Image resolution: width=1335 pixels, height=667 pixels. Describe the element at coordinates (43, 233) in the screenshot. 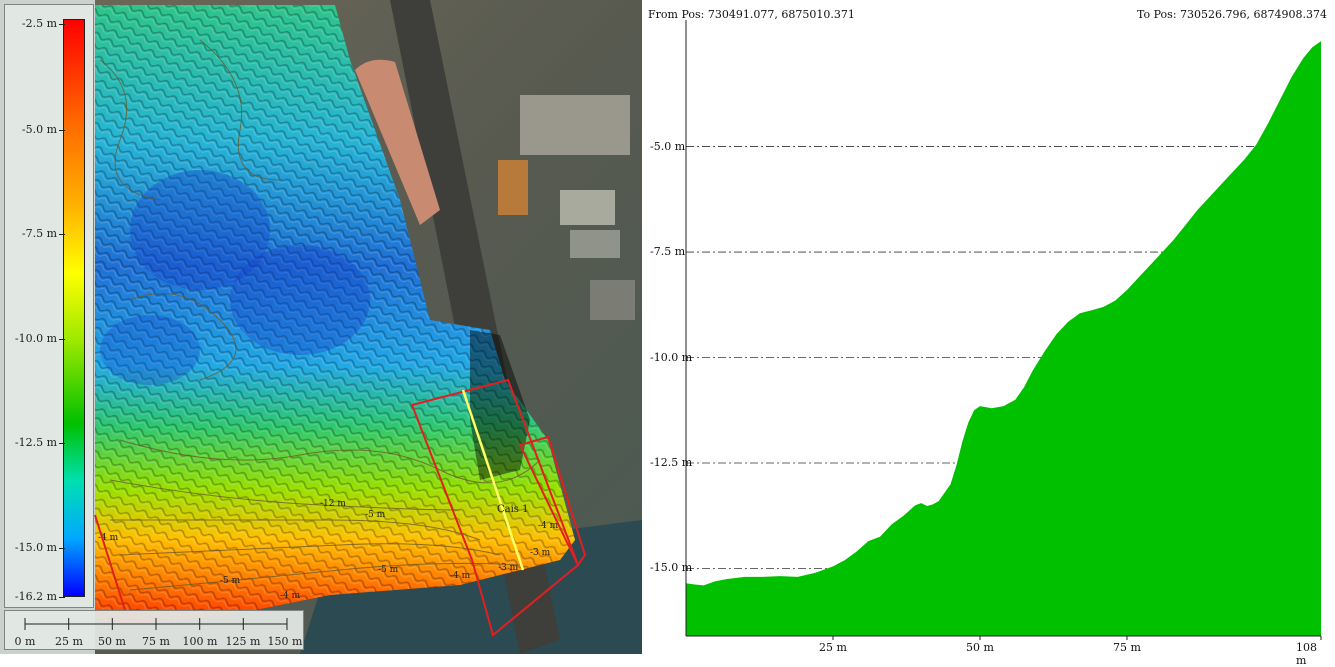

I see `legend-label: -7.5 m` at that location.